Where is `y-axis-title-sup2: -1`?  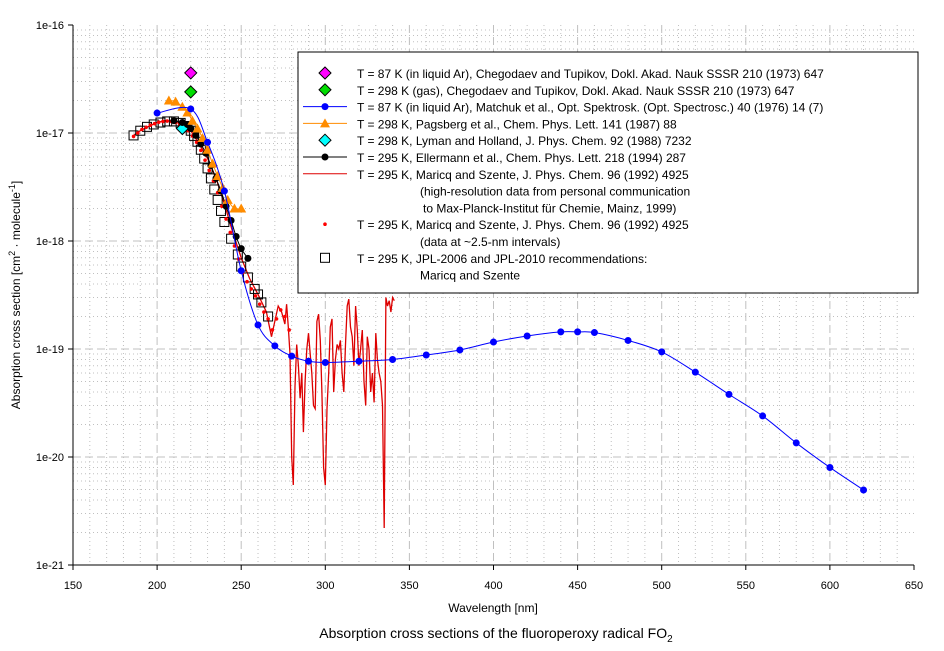 y-axis-title-sup2: -1 is located at coordinates (12, 188).